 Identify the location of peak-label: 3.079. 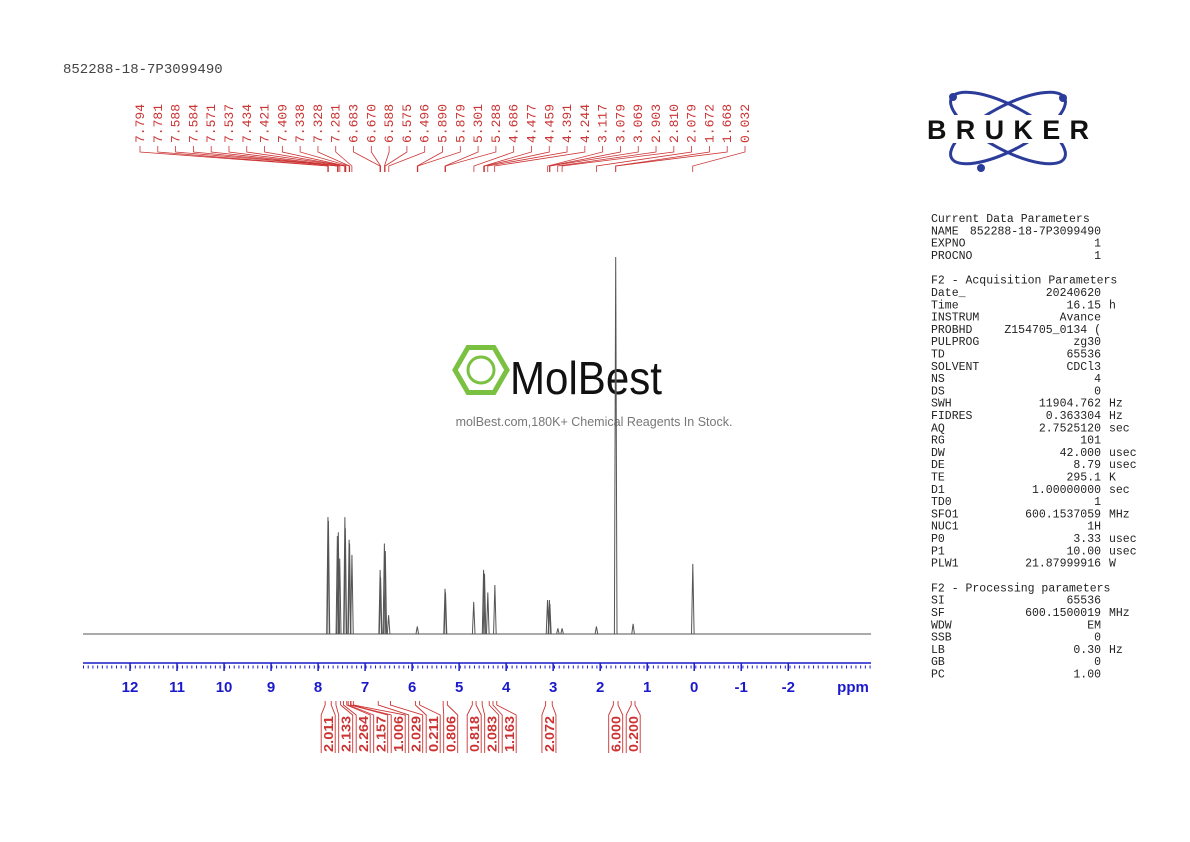
(620, 123).